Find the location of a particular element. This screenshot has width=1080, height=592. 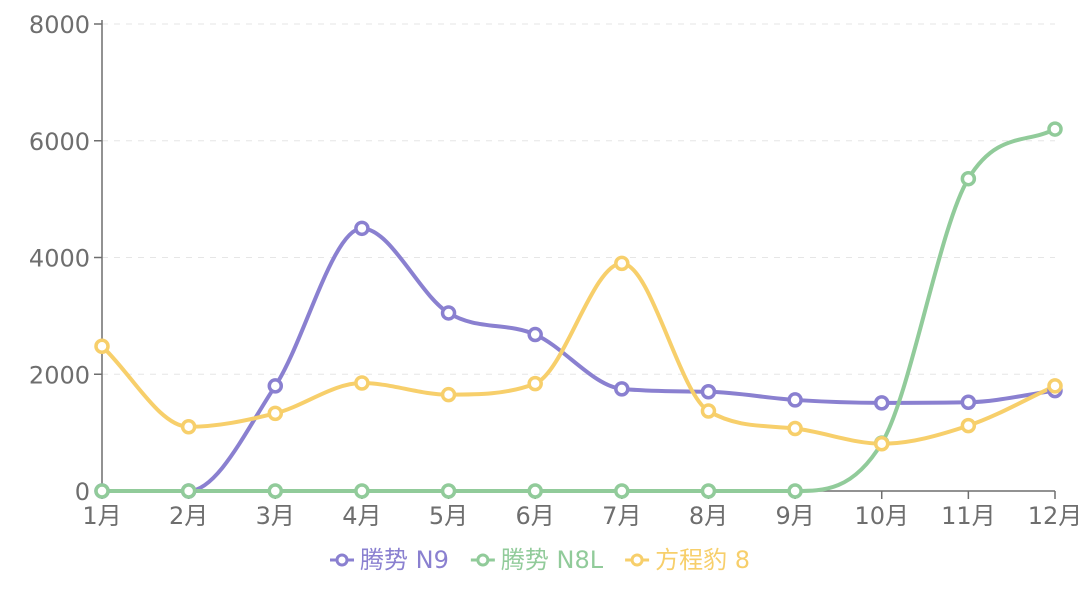

x-tick-label: 9月 is located at coordinates (794, 516).